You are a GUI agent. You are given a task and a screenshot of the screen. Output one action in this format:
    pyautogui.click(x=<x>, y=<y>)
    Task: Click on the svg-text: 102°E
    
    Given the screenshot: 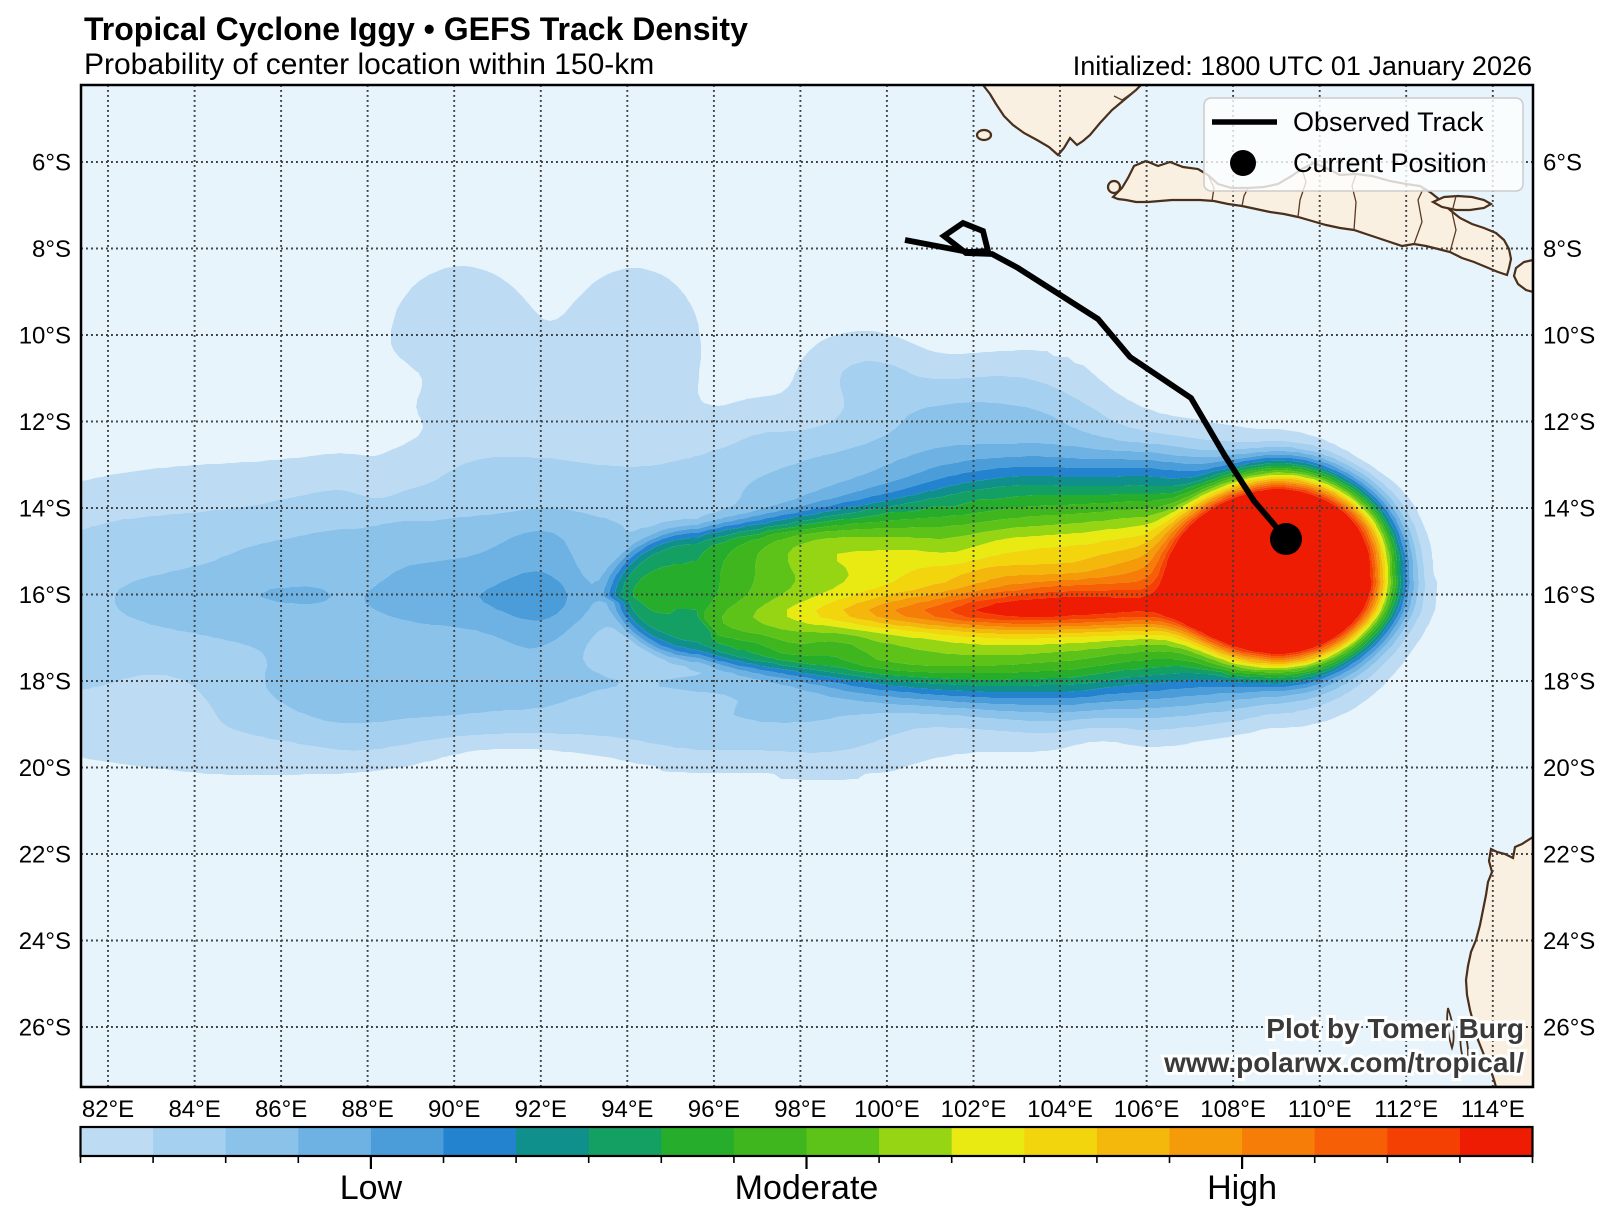 What is the action you would take?
    pyautogui.click(x=974, y=1109)
    